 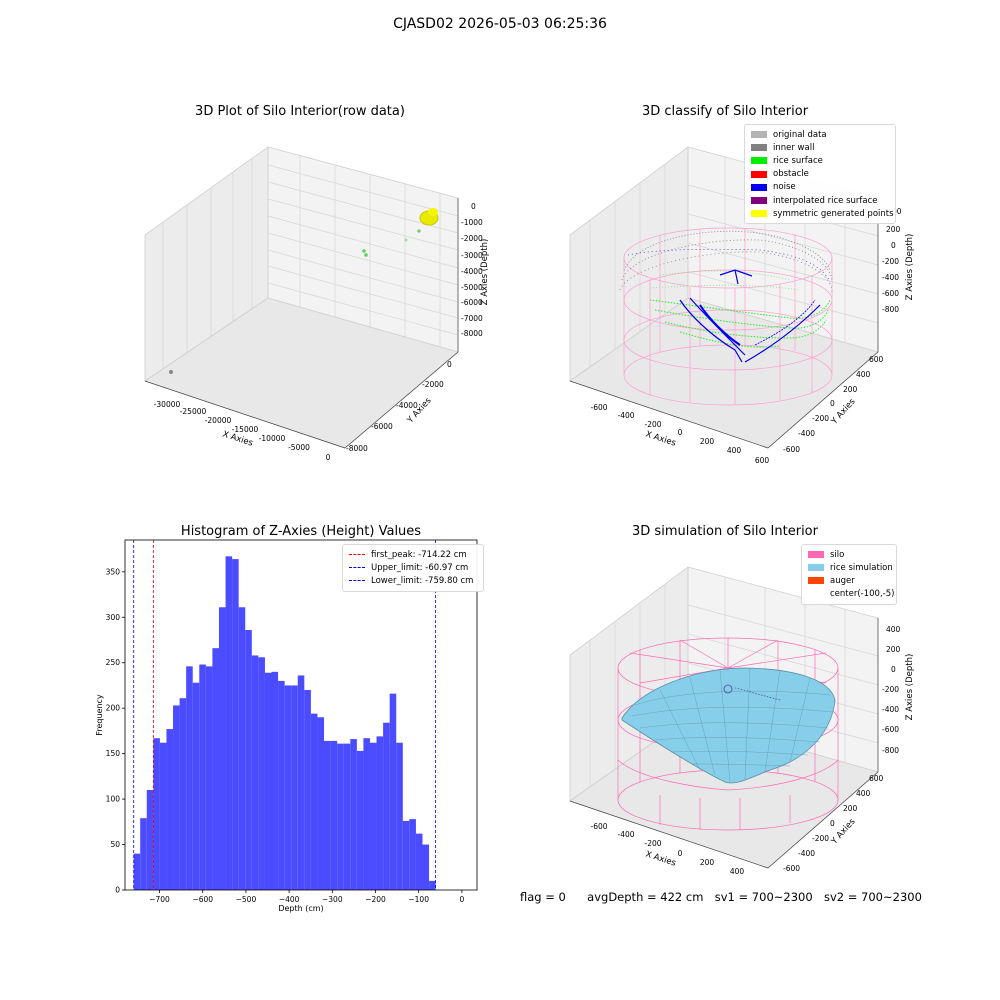 What do you see at coordinates (820, 200) in the screenshot?
I see `legend-item: interpolated rice surface` at bounding box center [820, 200].